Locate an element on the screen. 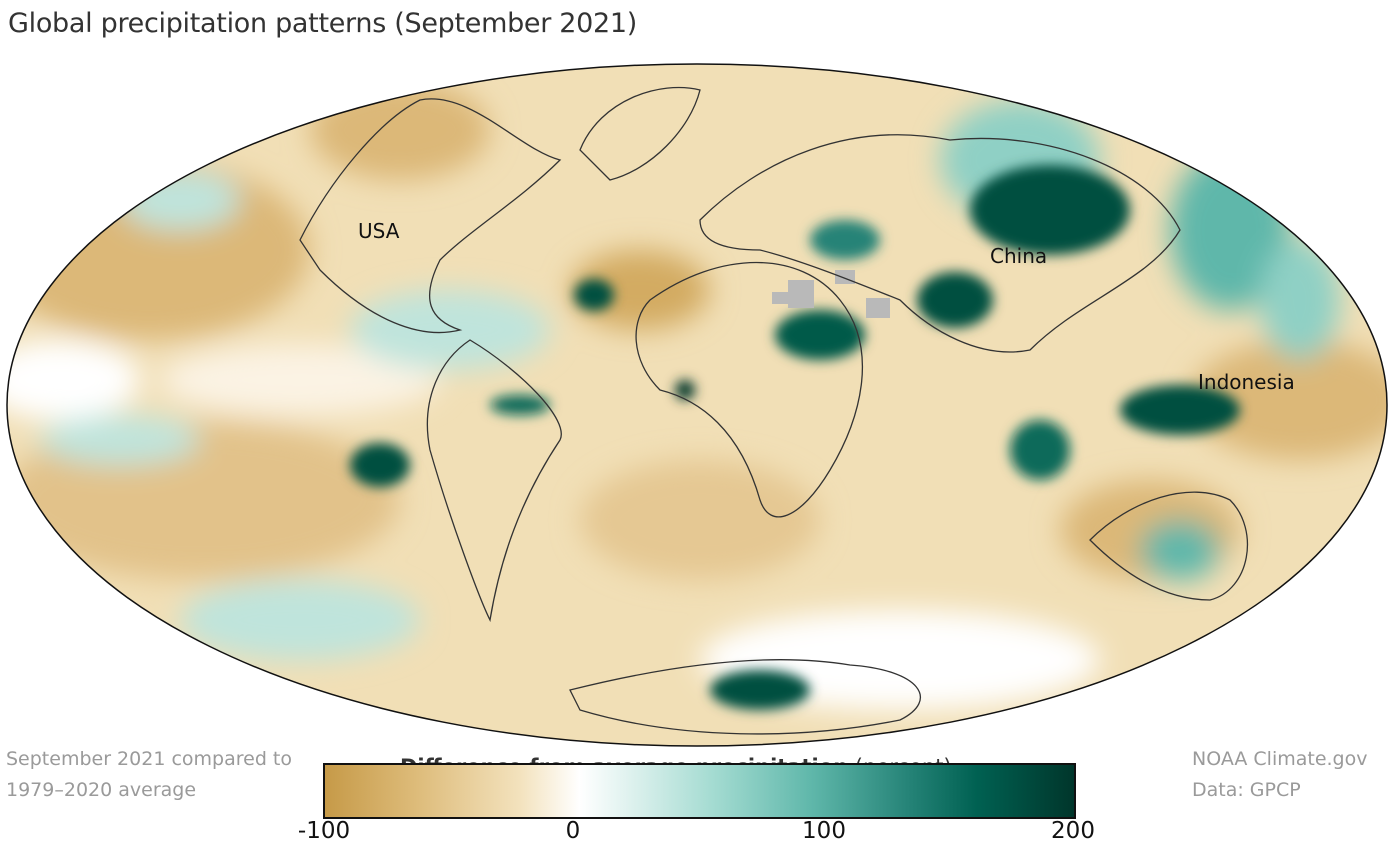  credit-line1: NOAA Climate.gov is located at coordinates (1280, 759).